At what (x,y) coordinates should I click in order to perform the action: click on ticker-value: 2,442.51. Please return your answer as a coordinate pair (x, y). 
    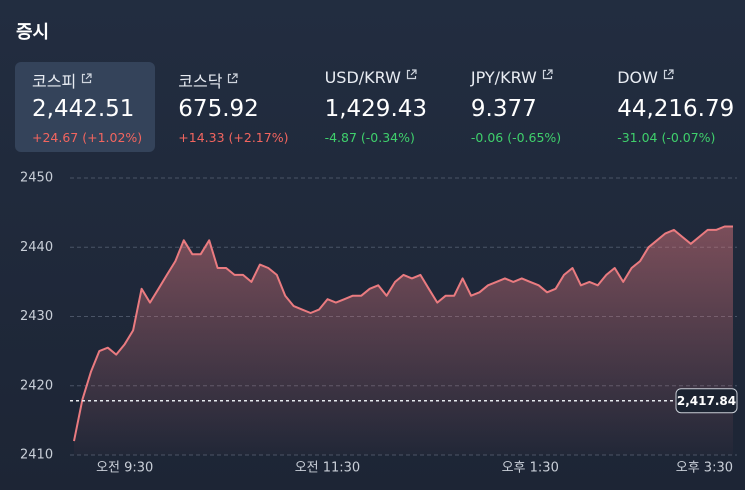
    Looking at the image, I should click on (83, 109).